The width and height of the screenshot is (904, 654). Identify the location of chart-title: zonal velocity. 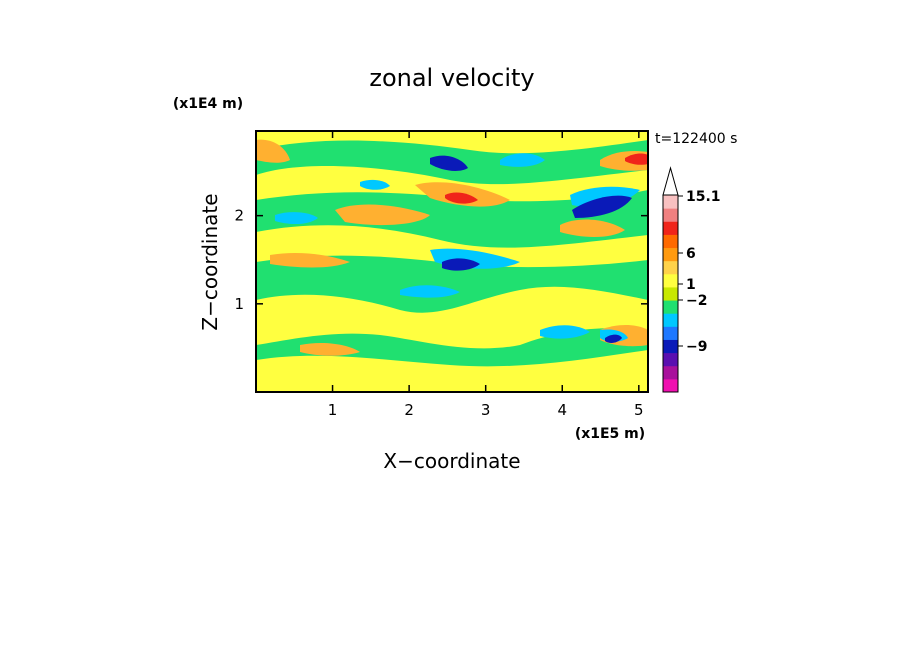
(451, 78).